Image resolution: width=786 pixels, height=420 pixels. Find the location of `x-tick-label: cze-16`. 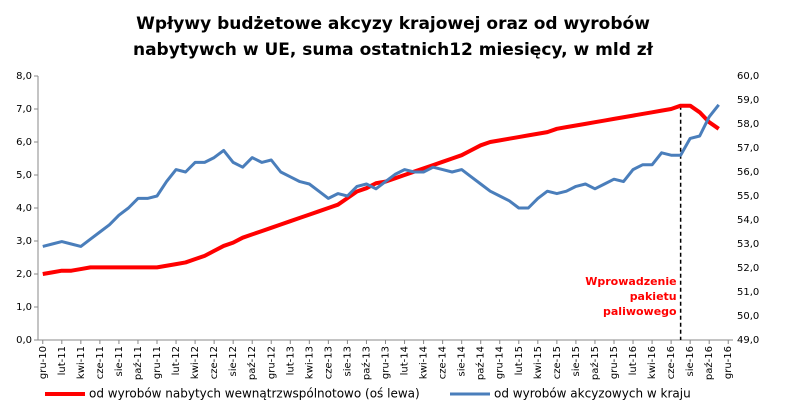

x-tick-label: cze-16 is located at coordinates (671, 362).